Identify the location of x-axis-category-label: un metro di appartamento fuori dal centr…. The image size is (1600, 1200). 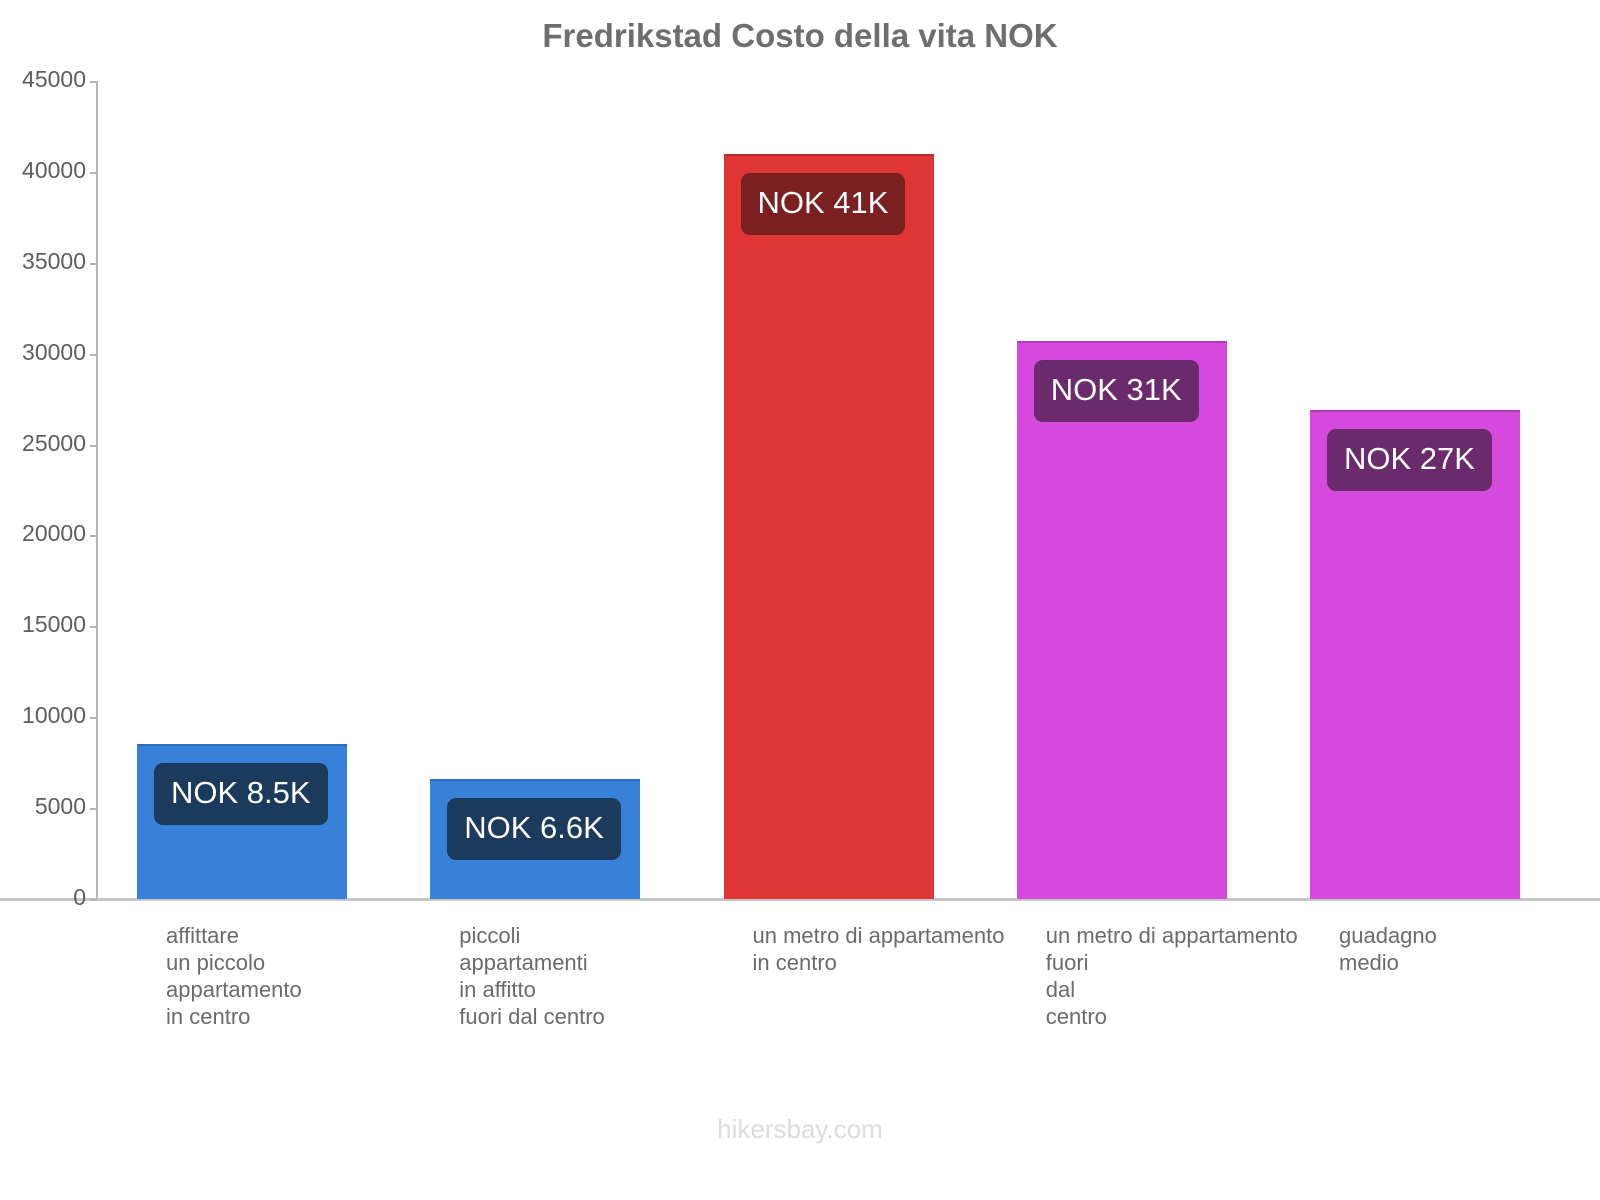
(1171, 976).